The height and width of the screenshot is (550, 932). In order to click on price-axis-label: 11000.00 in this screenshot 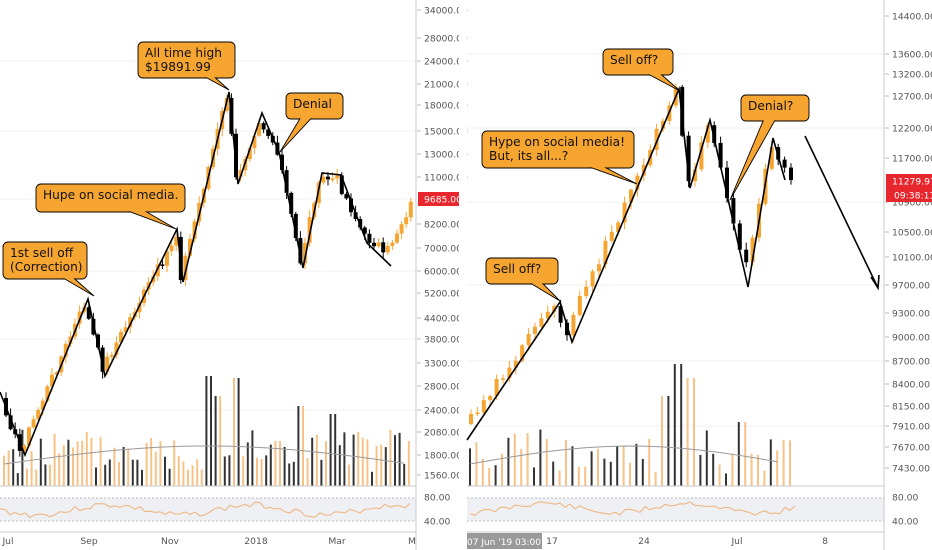, I will do `click(446, 178)`.